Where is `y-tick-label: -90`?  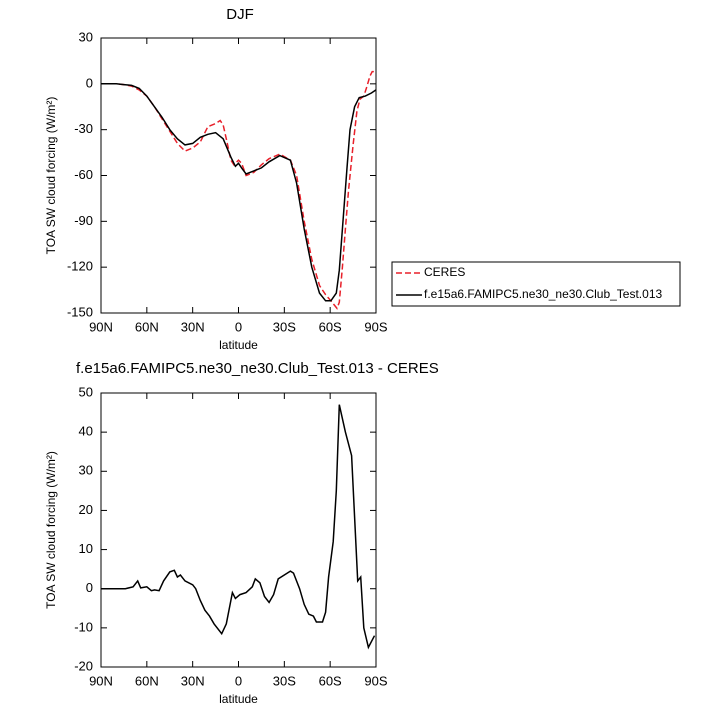 y-tick-label: -90 is located at coordinates (83, 220).